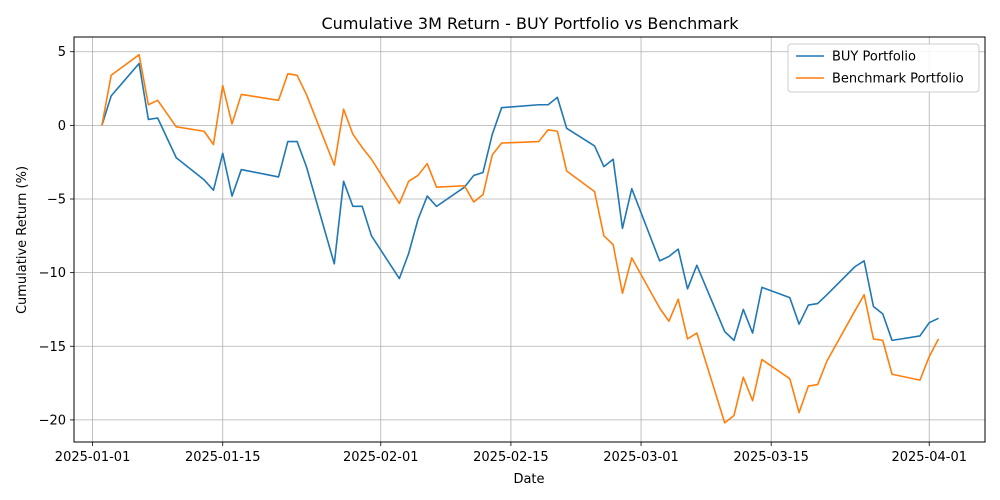  What do you see at coordinates (62, 52) in the screenshot?
I see `y-tick-label: 5` at bounding box center [62, 52].